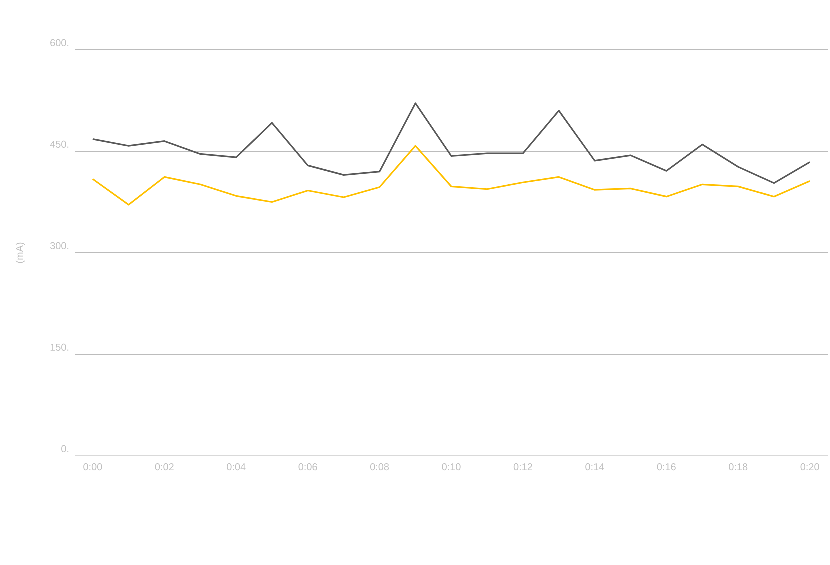 Image resolution: width=830 pixels, height=565 pixels. I want to click on x-tick-label: 0:14, so click(595, 467).